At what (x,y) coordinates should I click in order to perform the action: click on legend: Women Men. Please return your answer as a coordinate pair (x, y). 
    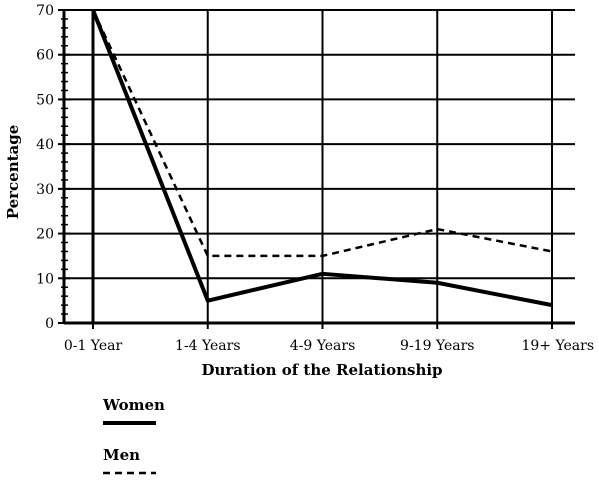
    Looking at the image, I should click on (133, 434).